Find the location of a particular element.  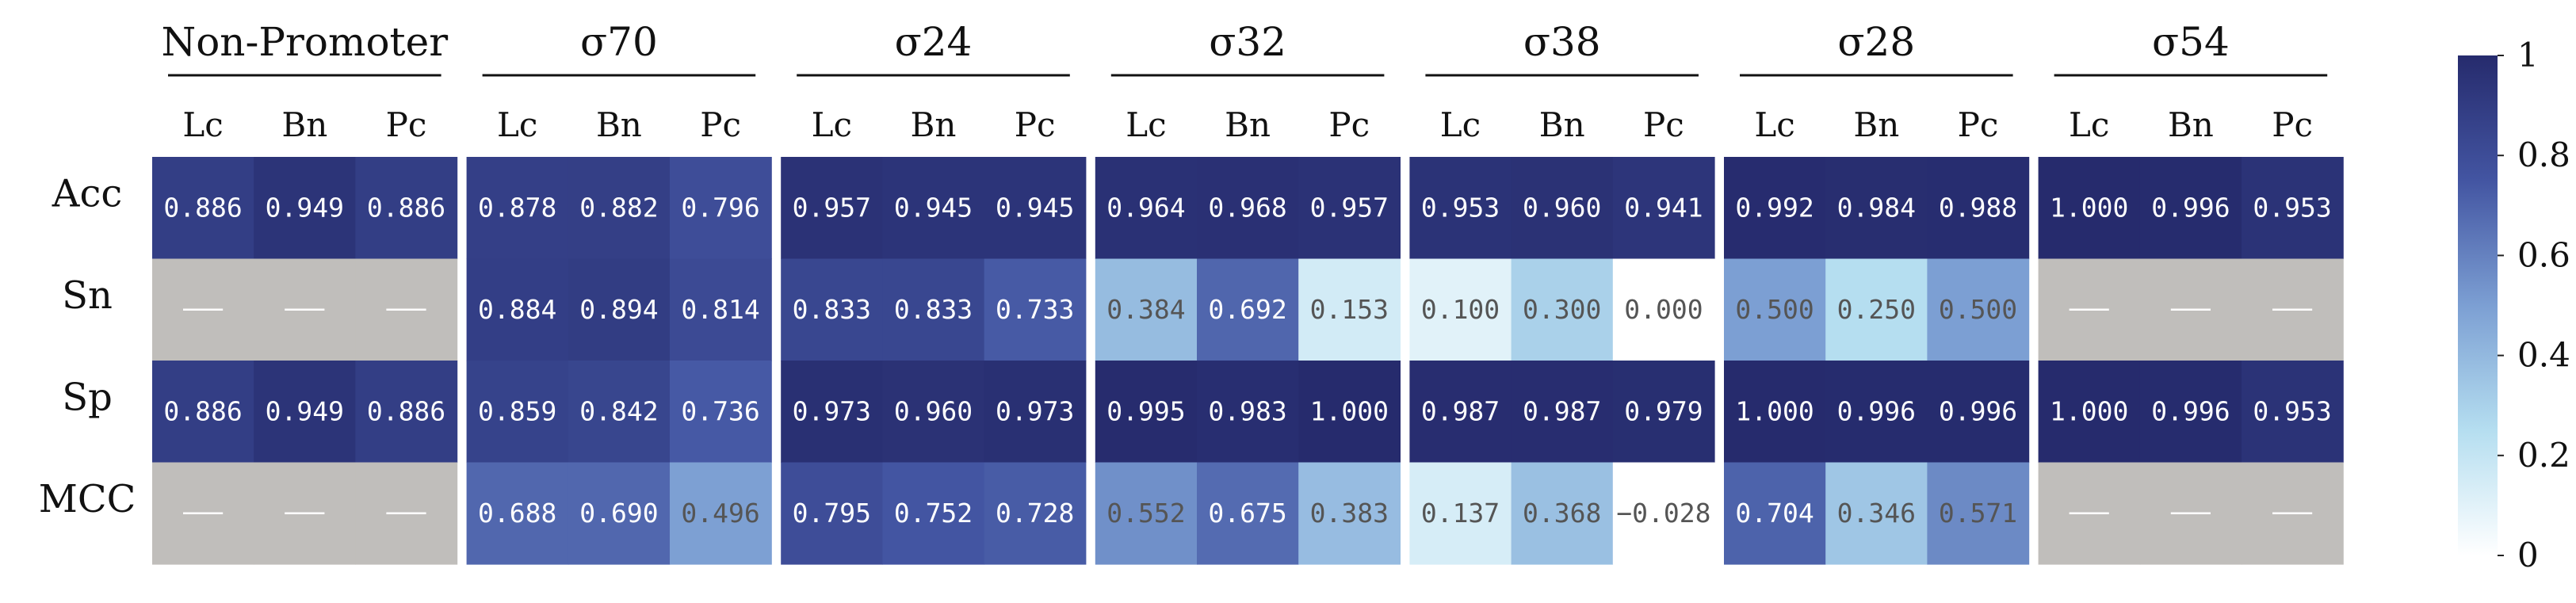

colorbar: 1 0.8 0.6 0.4 0.2 0 is located at coordinates (2514, 305).